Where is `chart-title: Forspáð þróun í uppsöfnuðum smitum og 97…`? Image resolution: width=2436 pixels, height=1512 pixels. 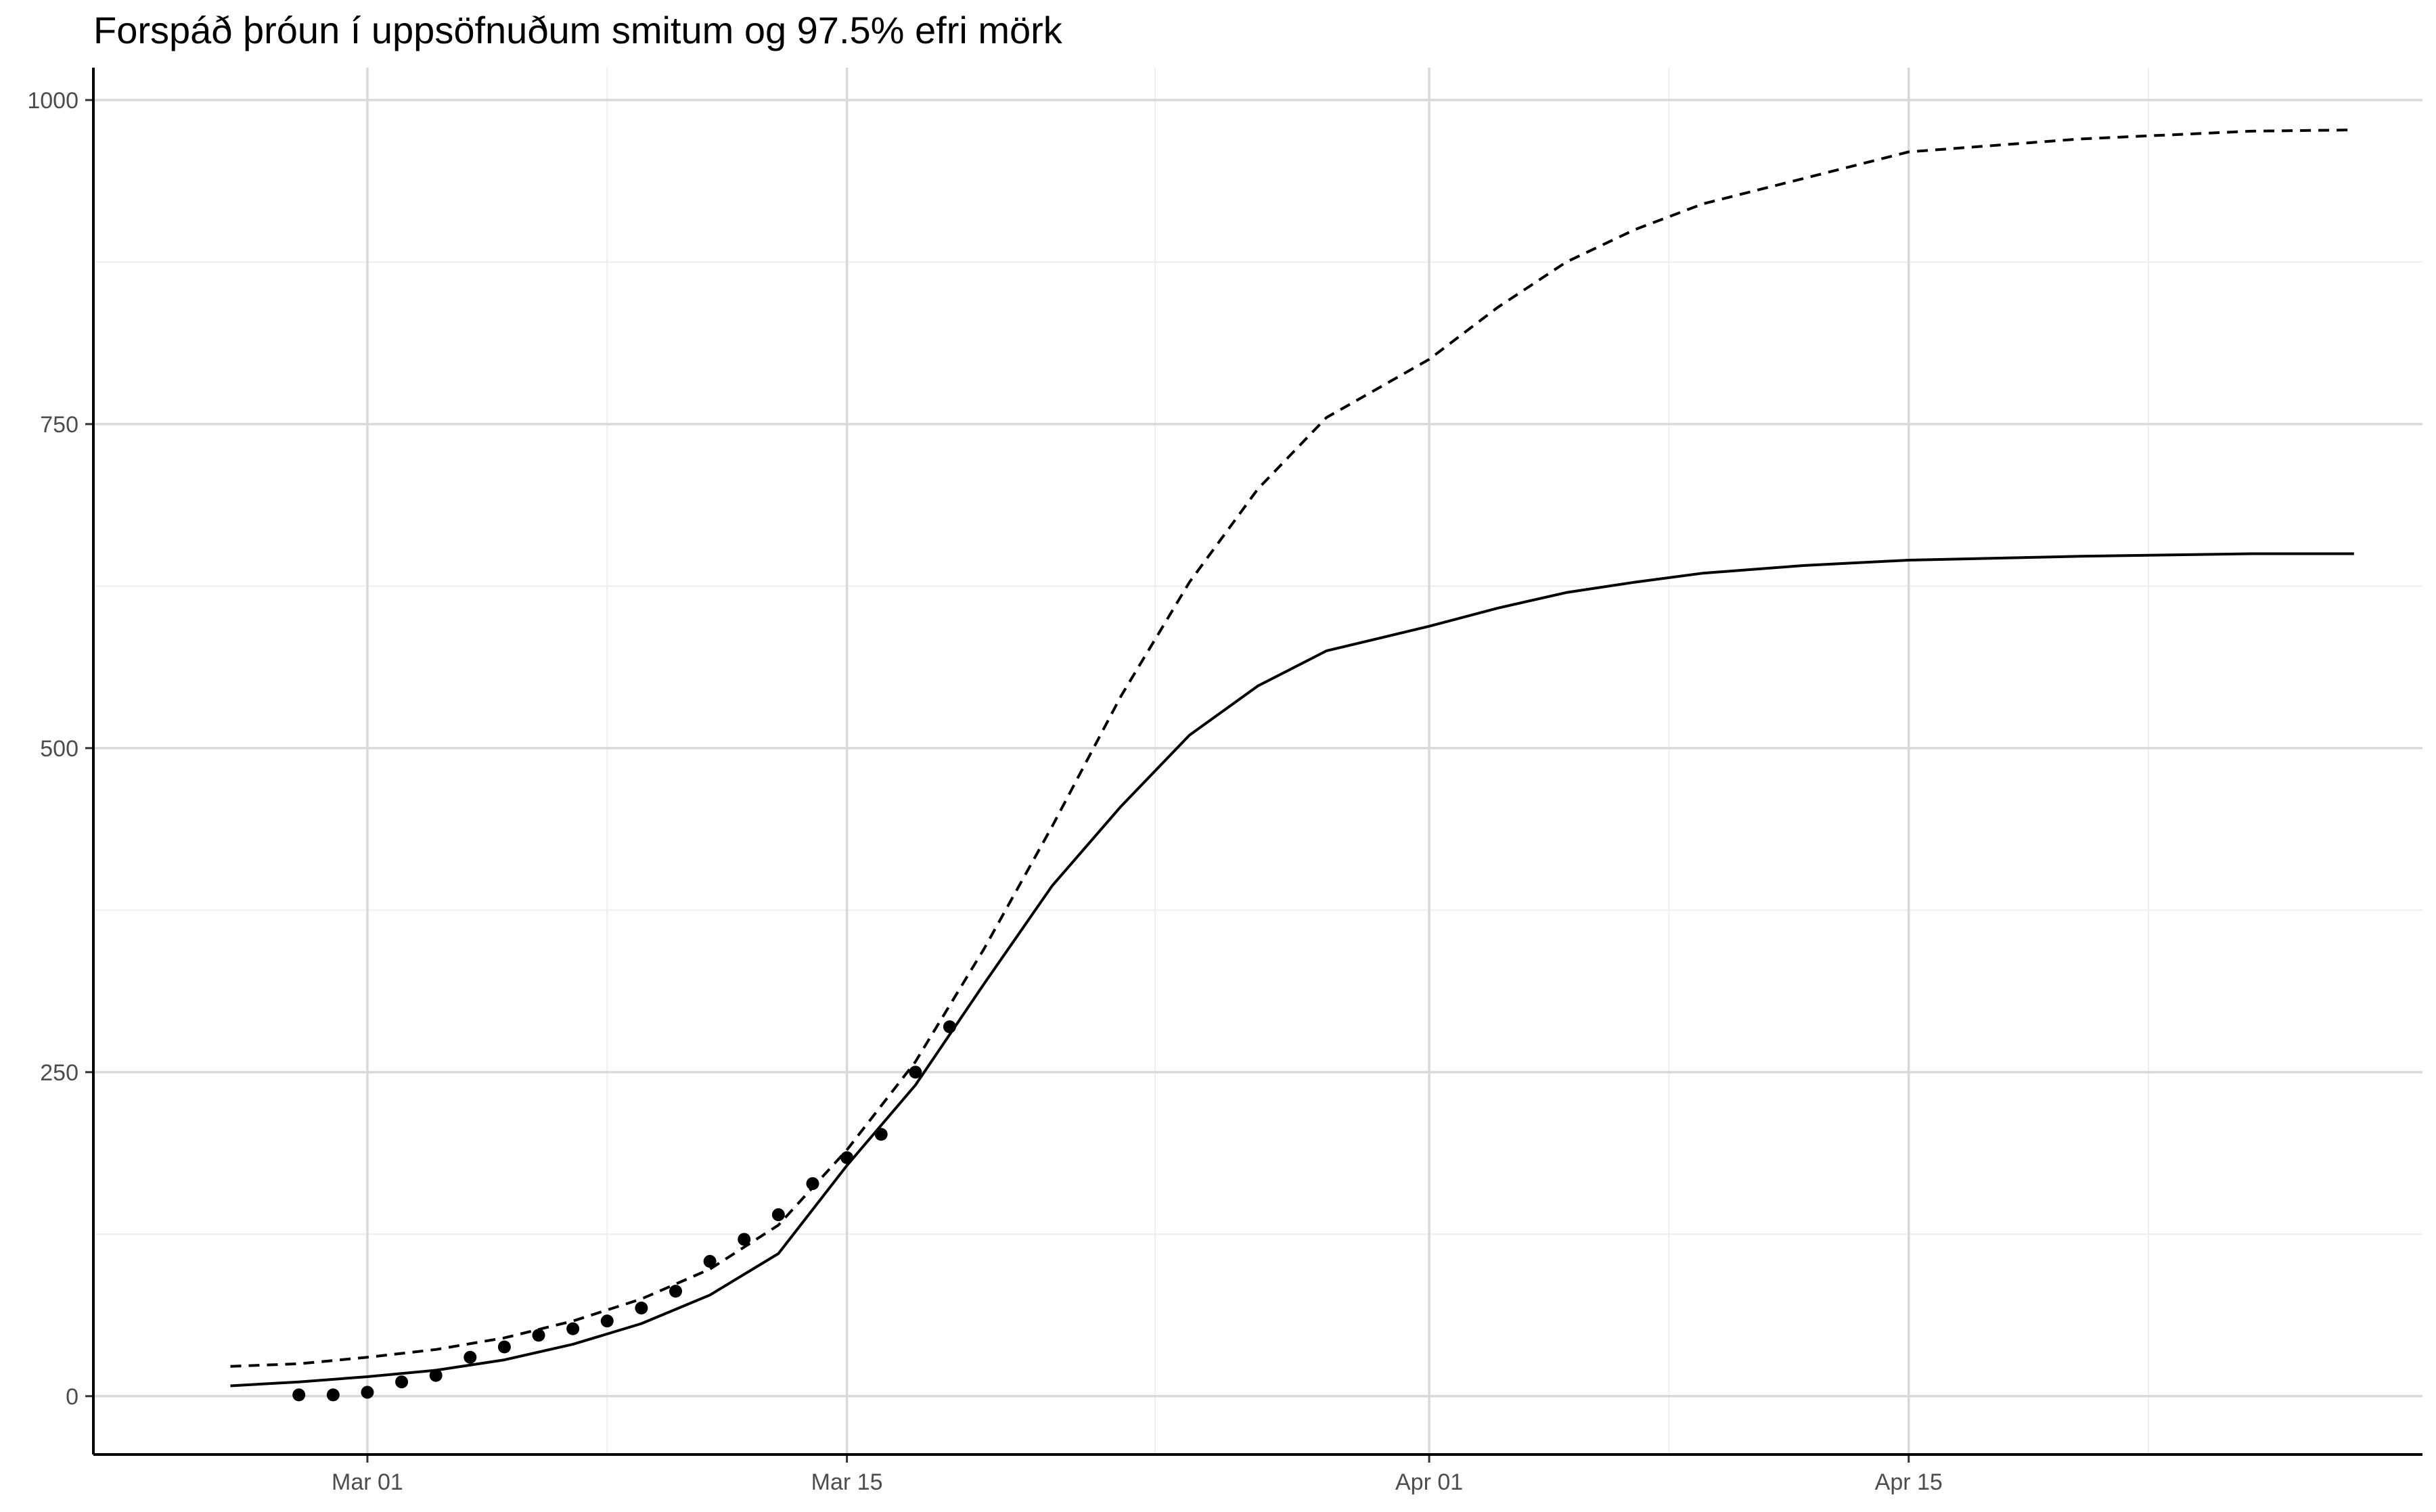 chart-title: Forspáð þróun í uppsöfnuðum smitum og 97… is located at coordinates (578, 30).